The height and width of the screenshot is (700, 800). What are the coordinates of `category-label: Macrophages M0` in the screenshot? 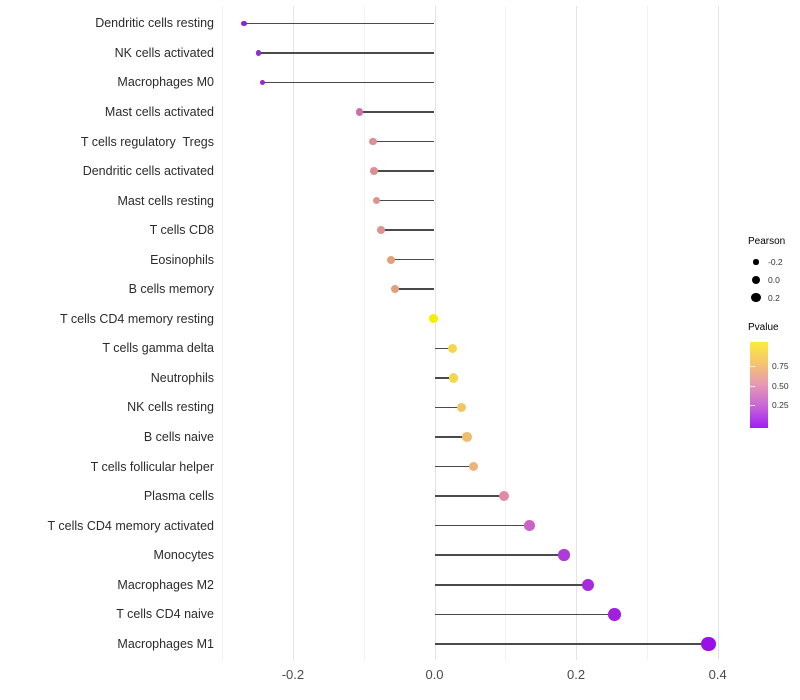 It's located at (165, 82).